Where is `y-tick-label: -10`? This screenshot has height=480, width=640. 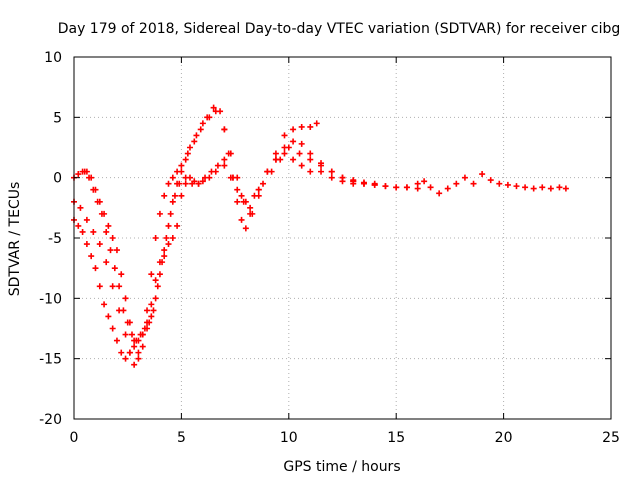
y-tick-label: -10 is located at coordinates (50, 299).